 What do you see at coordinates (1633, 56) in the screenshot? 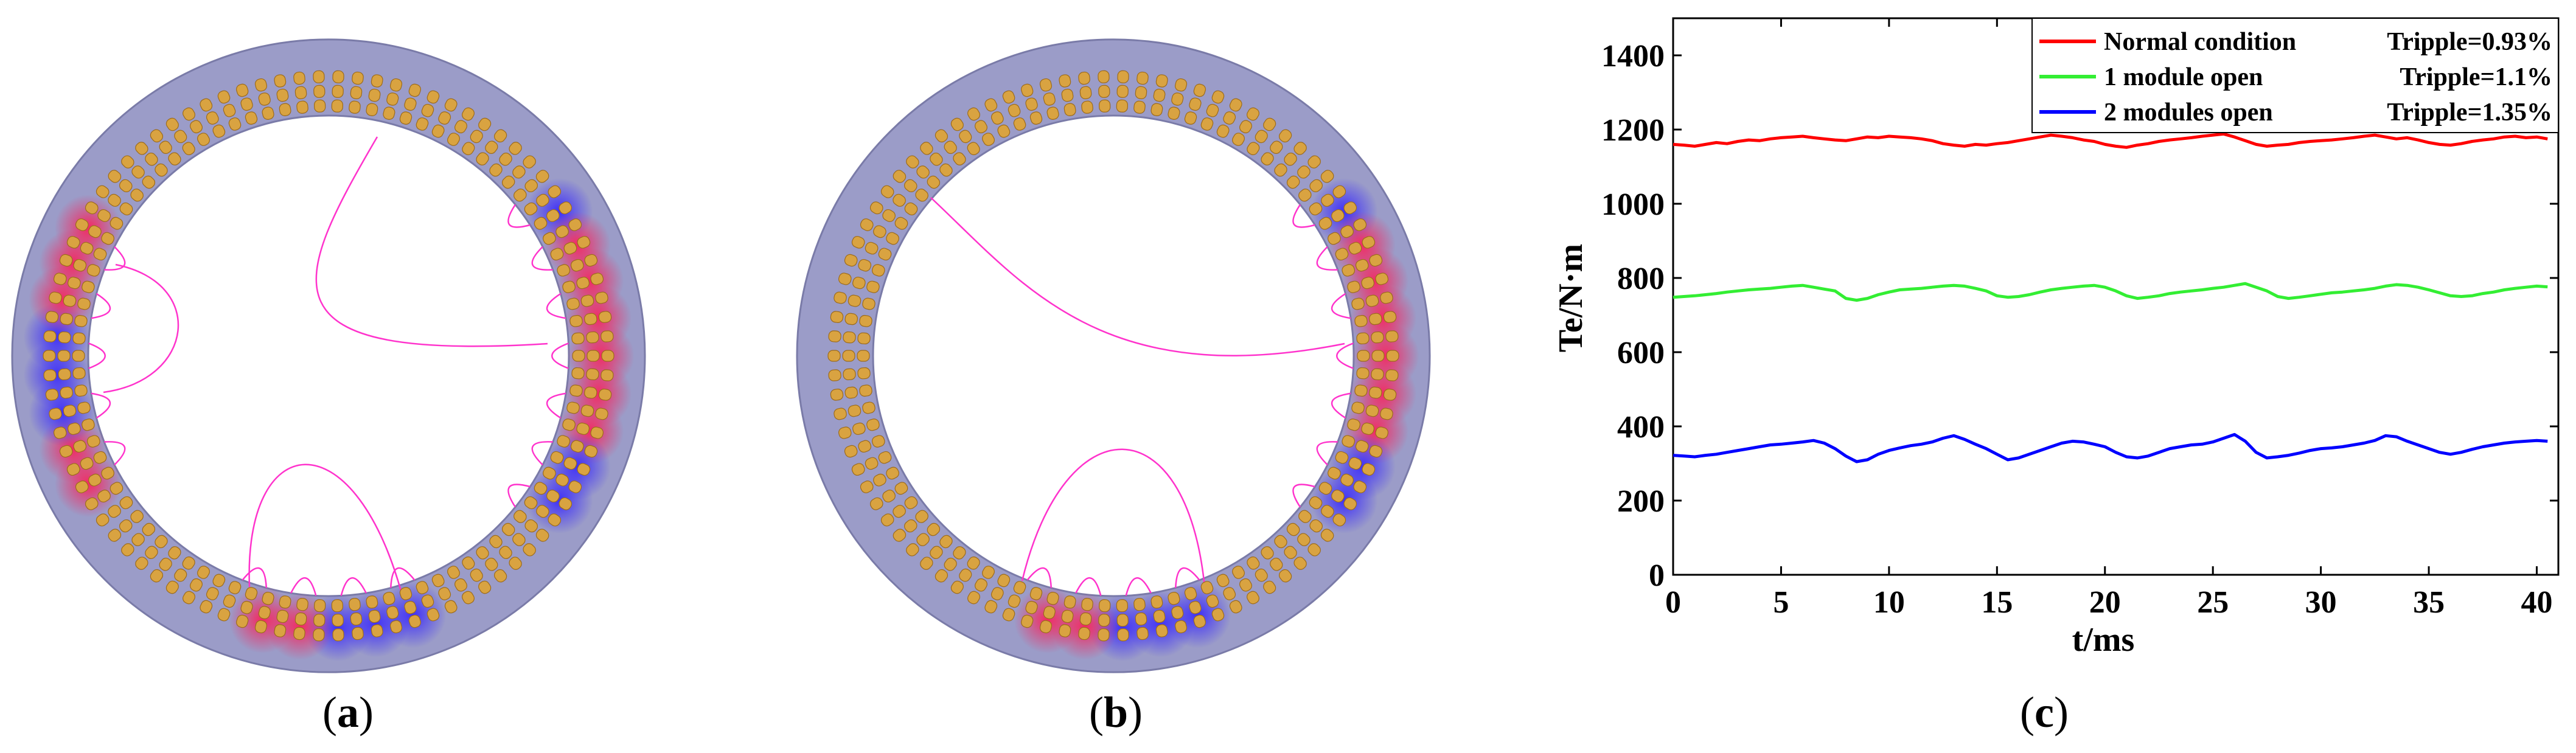
I see `y-tick-label: 1400` at bounding box center [1633, 56].